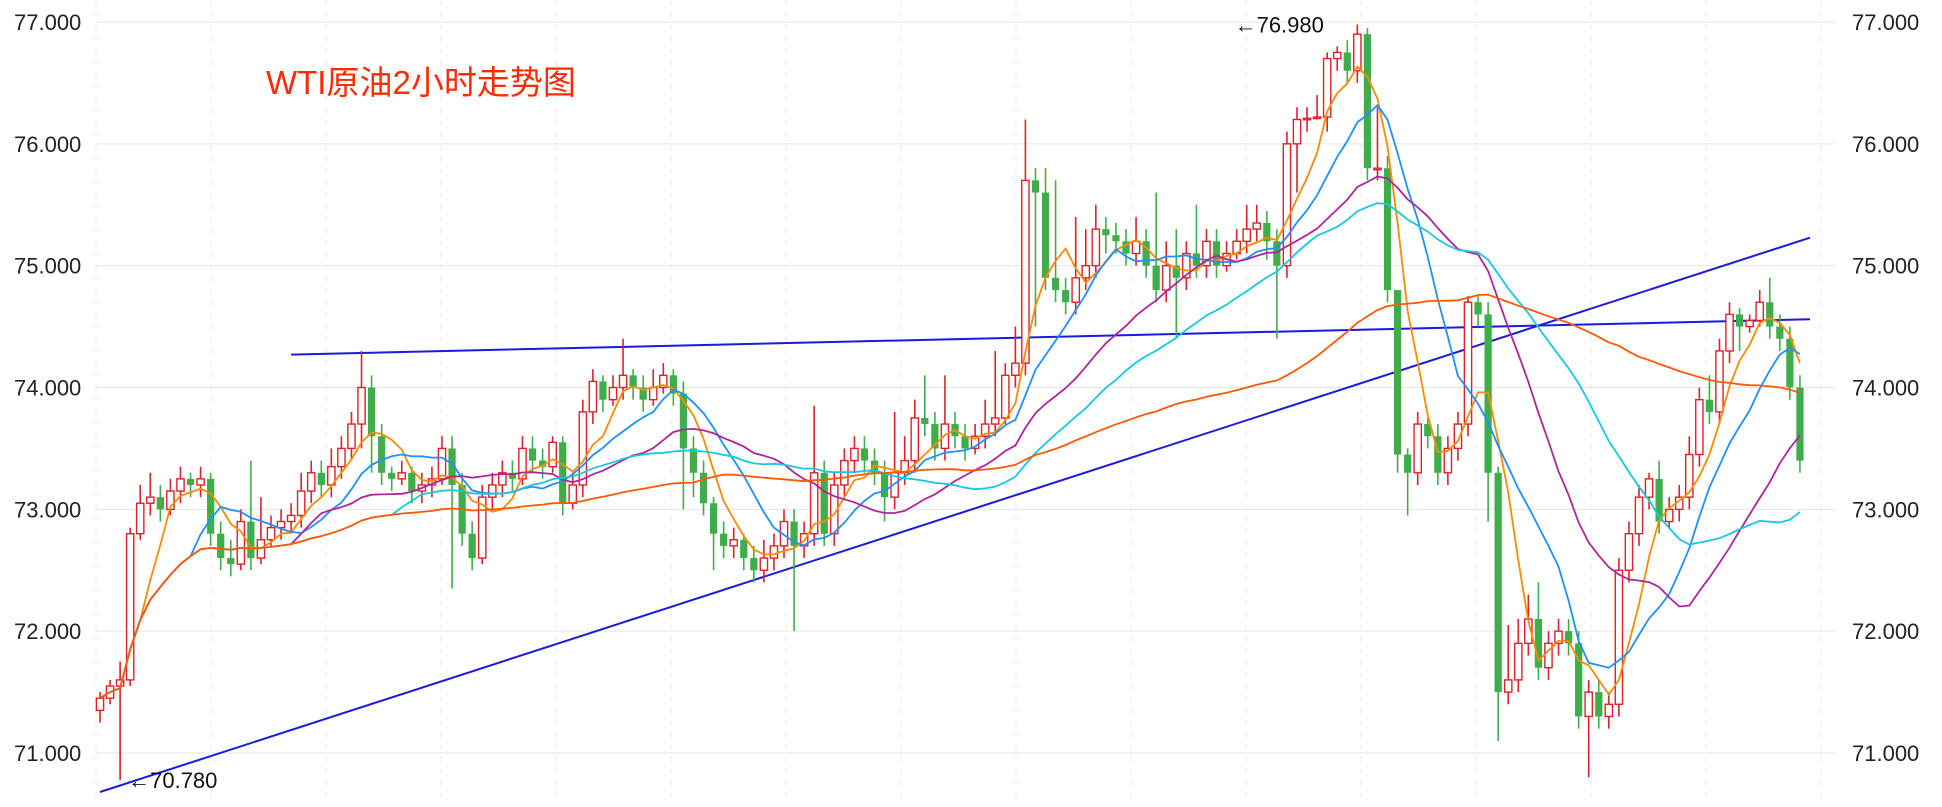 The width and height of the screenshot is (1942, 807). I want to click on y-tick-label-right: 77.000, so click(1885, 22).